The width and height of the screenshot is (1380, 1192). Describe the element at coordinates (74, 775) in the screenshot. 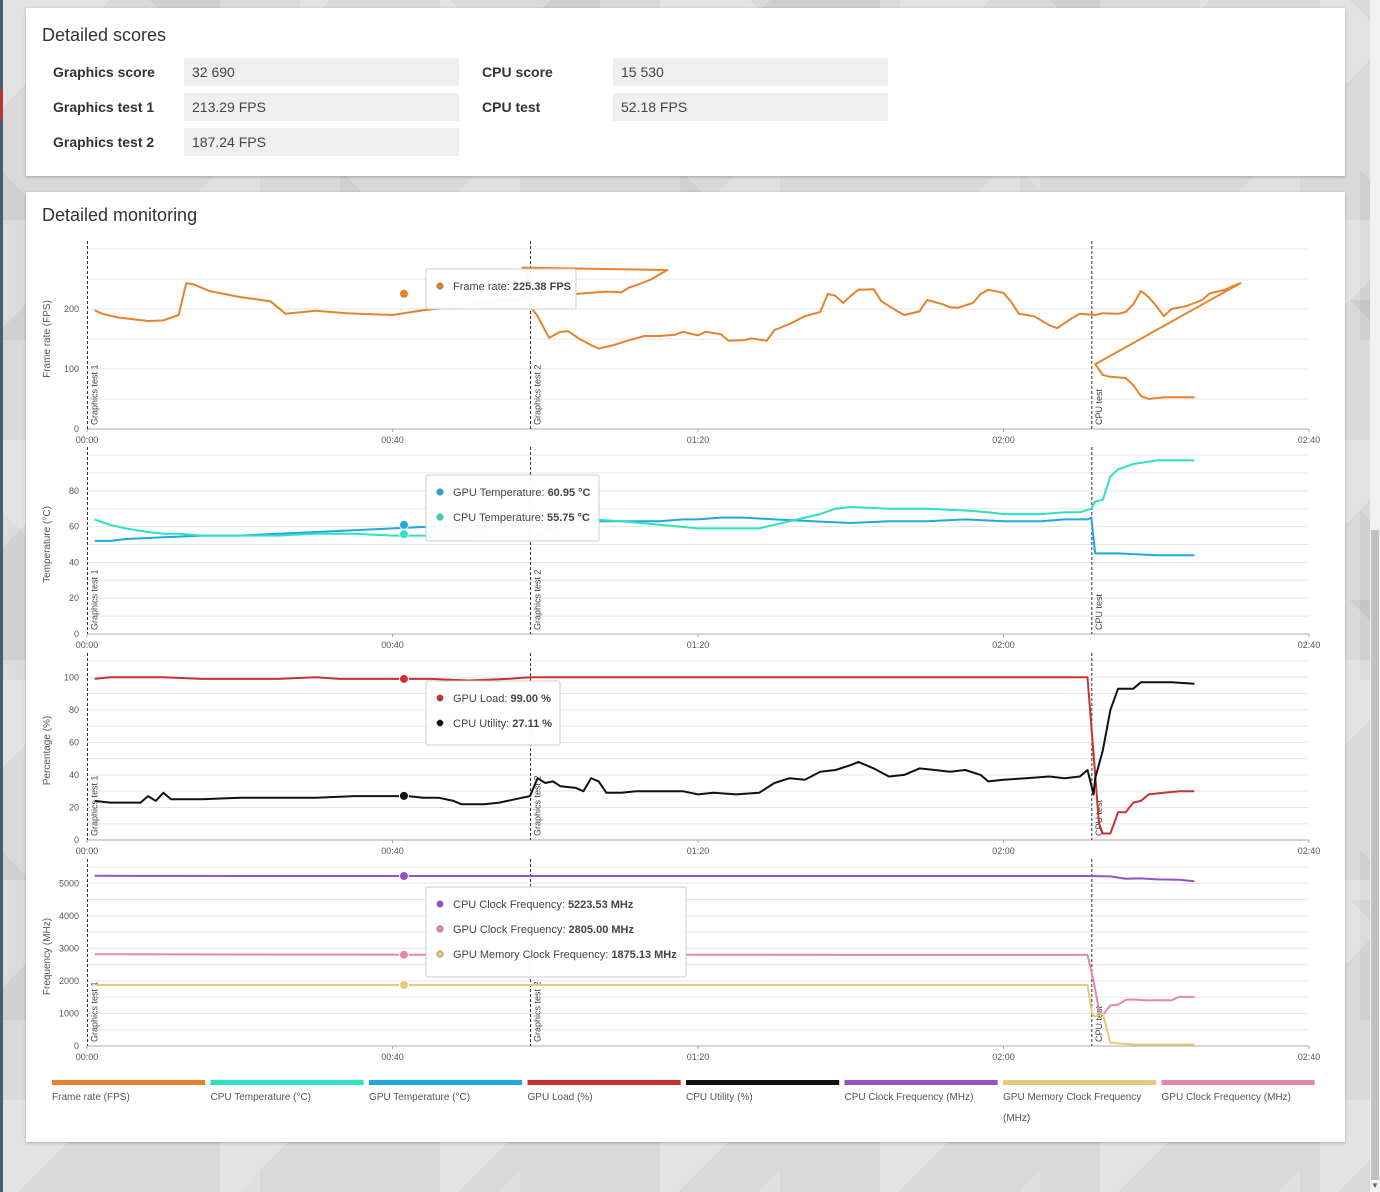

I see `y-tick-label: 40` at that location.